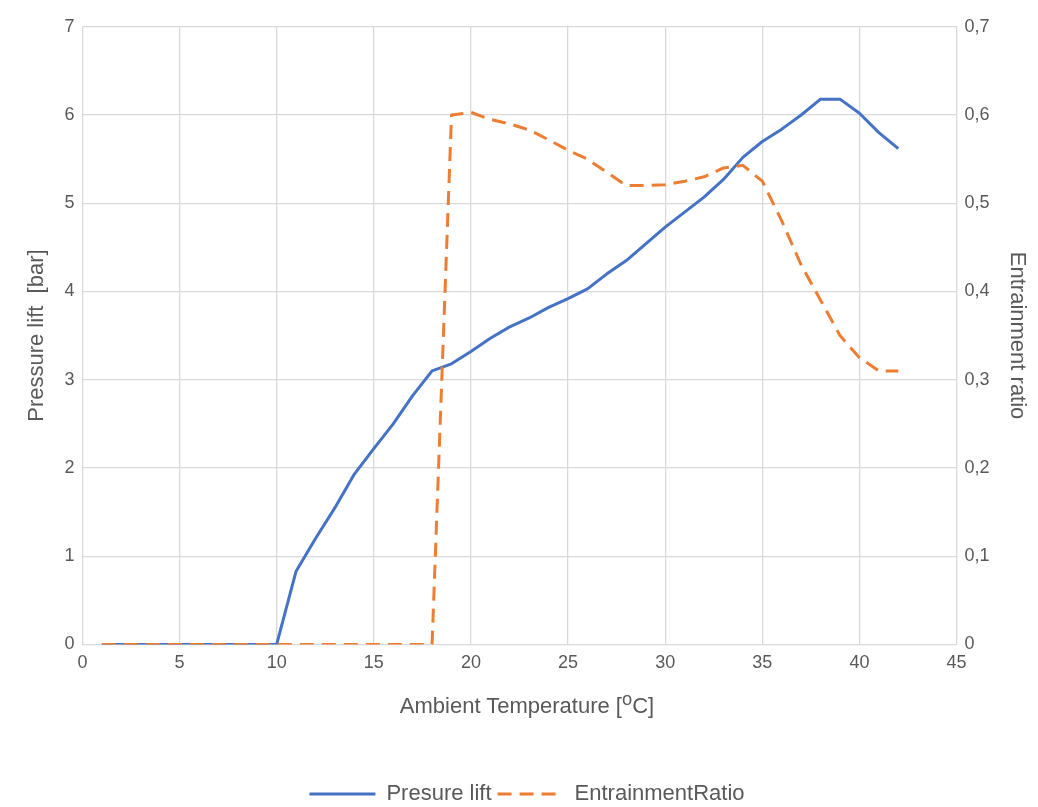 The height and width of the screenshot is (807, 1038). What do you see at coordinates (69, 378) in the screenshot?
I see `y-tick-label: 3` at bounding box center [69, 378].